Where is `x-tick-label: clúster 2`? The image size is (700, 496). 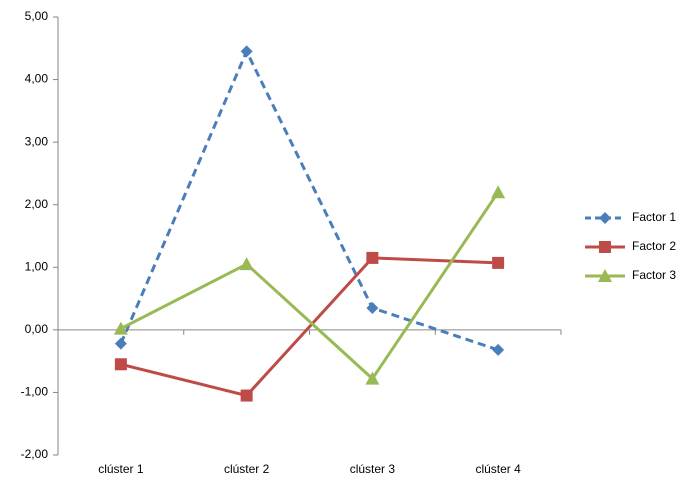
x-tick-label: clúster 2 is located at coordinates (247, 469).